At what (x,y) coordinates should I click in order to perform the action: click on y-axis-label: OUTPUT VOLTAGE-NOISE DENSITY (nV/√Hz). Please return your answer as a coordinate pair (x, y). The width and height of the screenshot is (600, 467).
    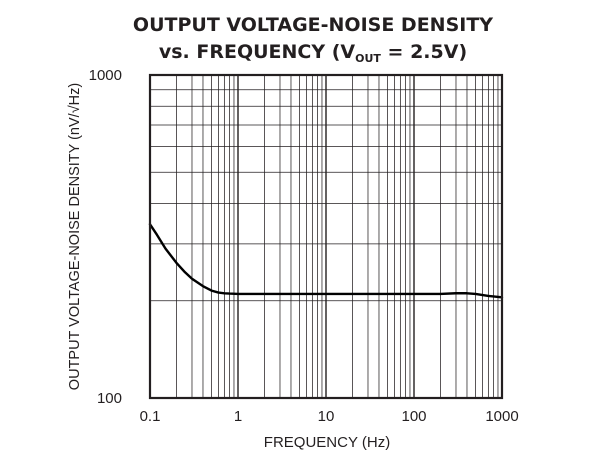
    Looking at the image, I should click on (75, 236).